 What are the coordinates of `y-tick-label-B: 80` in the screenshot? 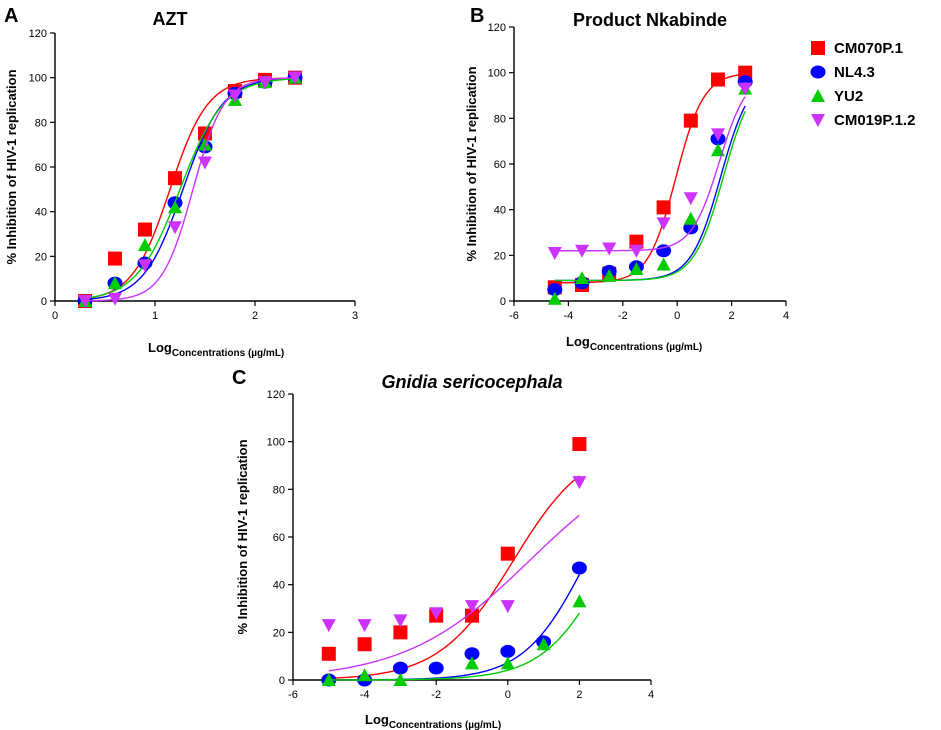 It's located at (500, 119).